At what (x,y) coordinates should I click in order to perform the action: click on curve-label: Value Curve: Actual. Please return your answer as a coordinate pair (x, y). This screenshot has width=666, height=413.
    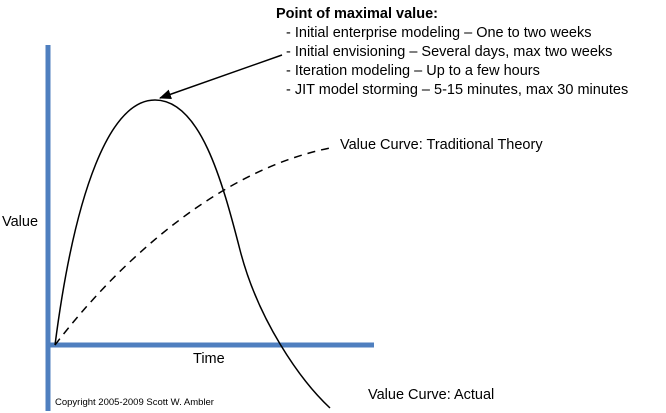
    Looking at the image, I should click on (431, 395).